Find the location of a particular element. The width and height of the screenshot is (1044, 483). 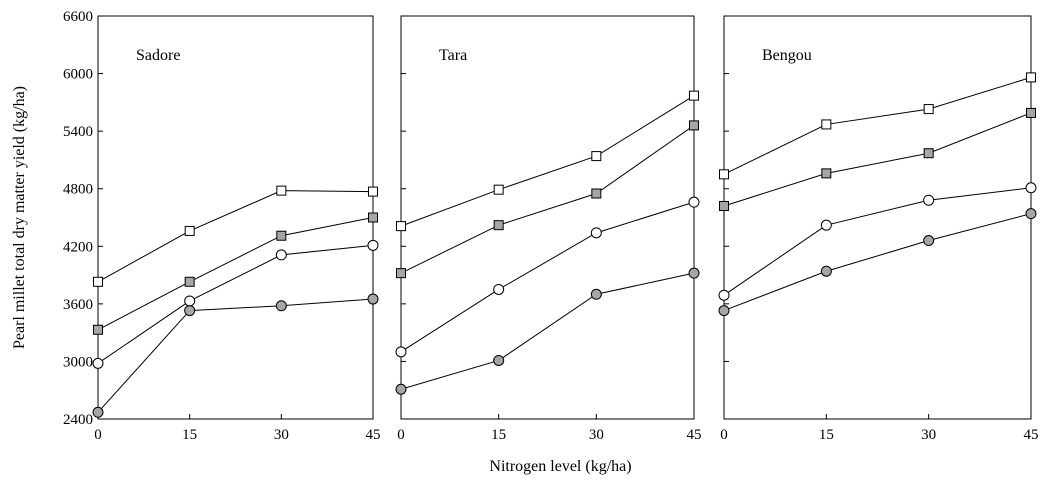

y-tick-label: 4200 is located at coordinates (78, 247).